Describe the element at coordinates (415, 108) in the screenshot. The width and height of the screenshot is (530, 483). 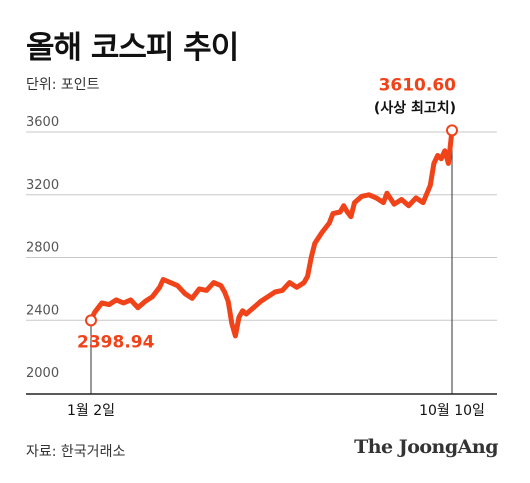
I see `peak-note-label: (사상 최고치)` at that location.